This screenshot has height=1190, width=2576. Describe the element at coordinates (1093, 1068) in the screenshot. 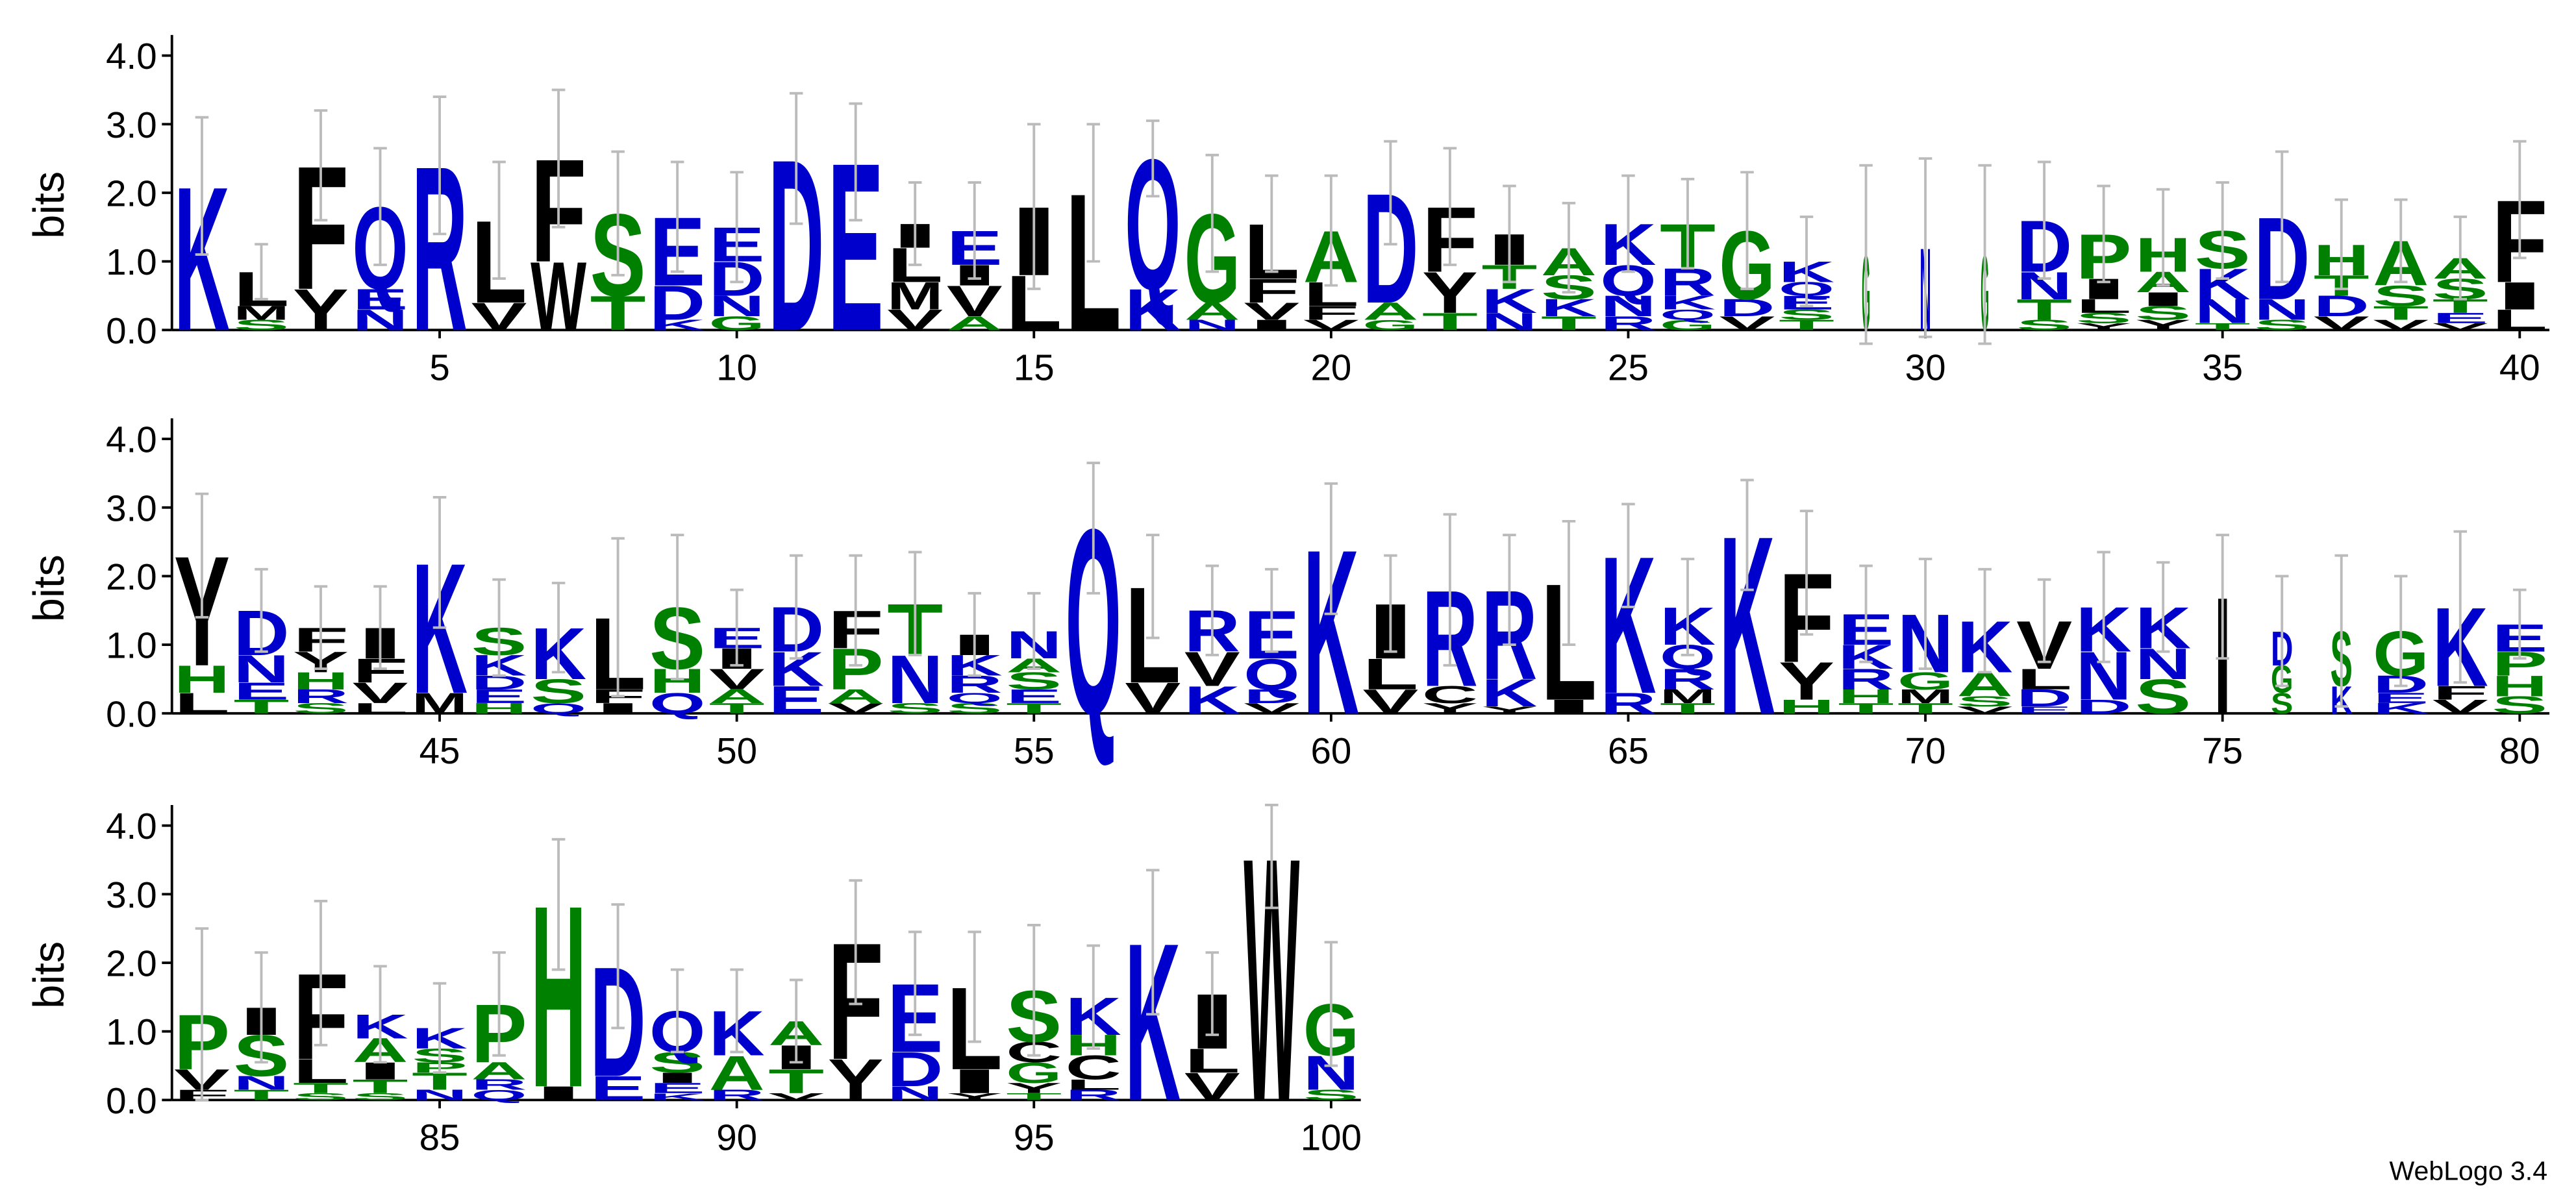

I see `logo-letter: C` at that location.